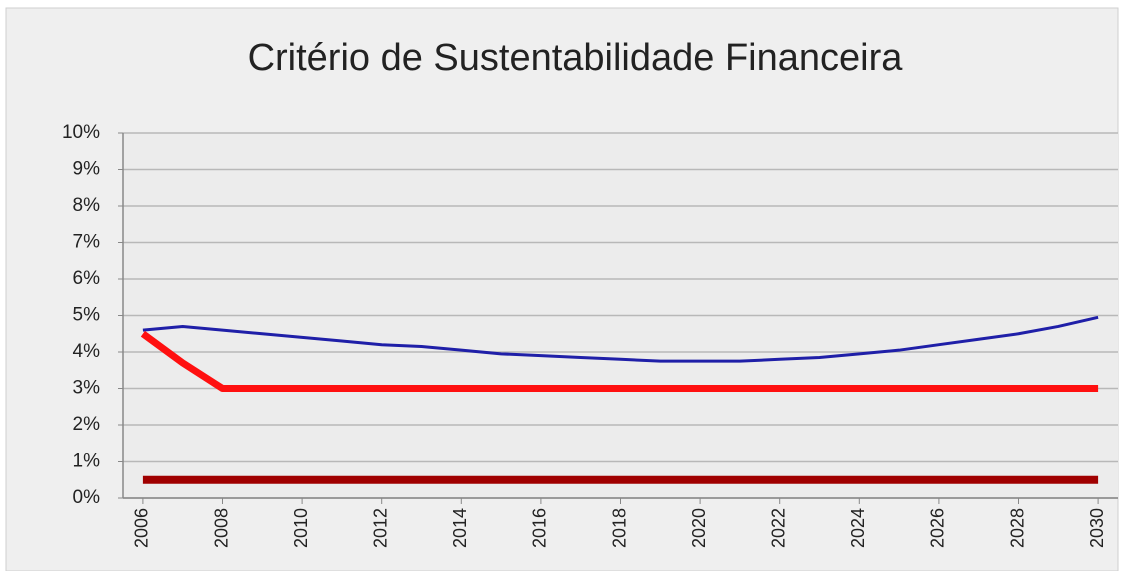 The height and width of the screenshot is (571, 1121). Describe the element at coordinates (87, 242) in the screenshot. I see `y-tick-label: 7%` at that location.